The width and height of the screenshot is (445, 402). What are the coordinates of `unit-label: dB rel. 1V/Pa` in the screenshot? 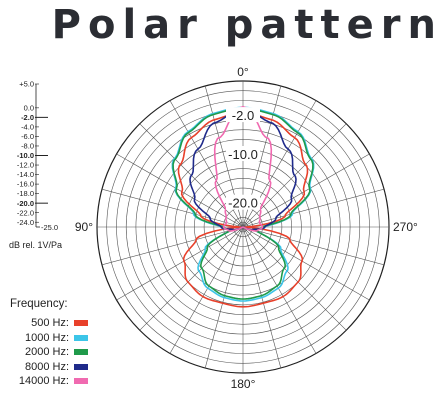 It's located at (36, 245).